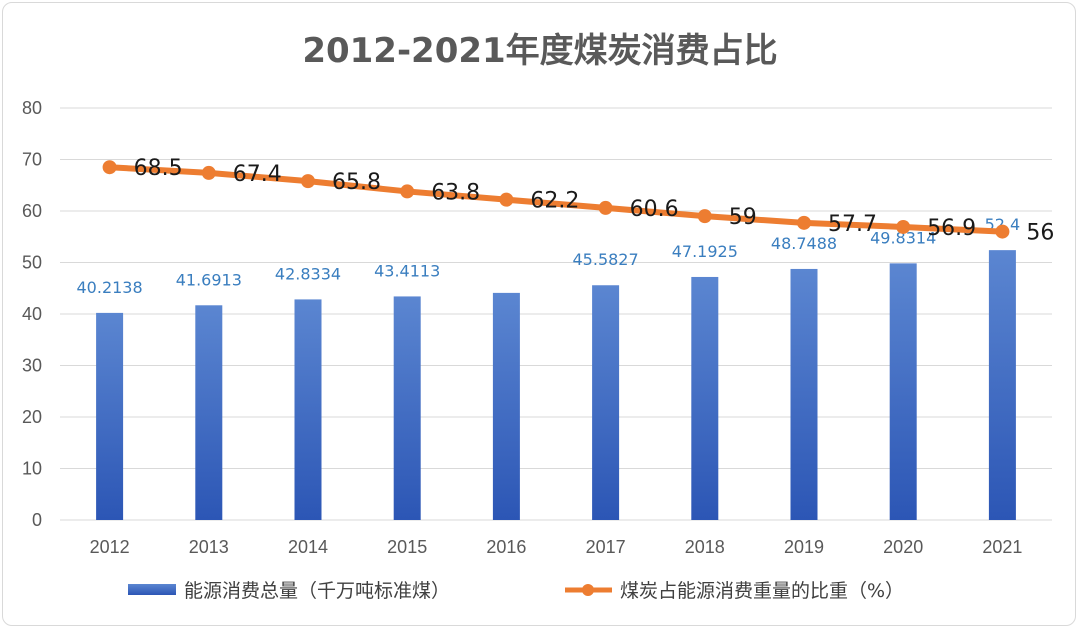 Image resolution: width=1080 pixels, height=630 pixels. What do you see at coordinates (804, 243) in the screenshot?
I see `bar-label-2019: 48.7488` at bounding box center [804, 243].